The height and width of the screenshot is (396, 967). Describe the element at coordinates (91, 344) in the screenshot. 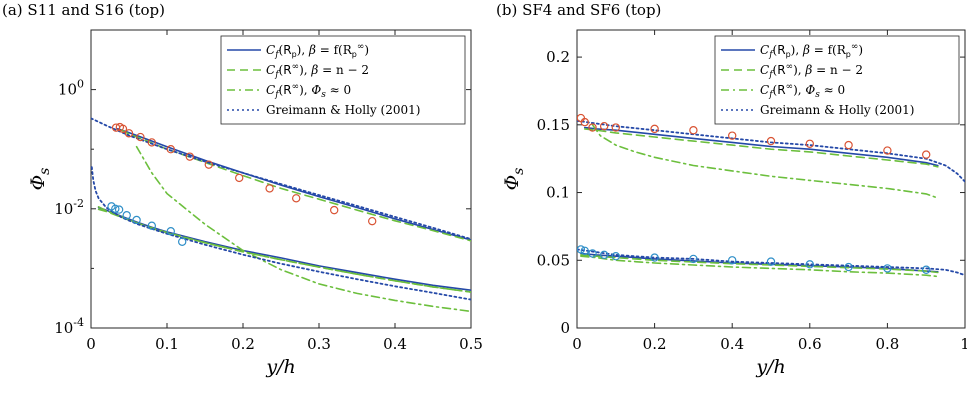

I see `panel-a-xtick-label: 0` at that location.